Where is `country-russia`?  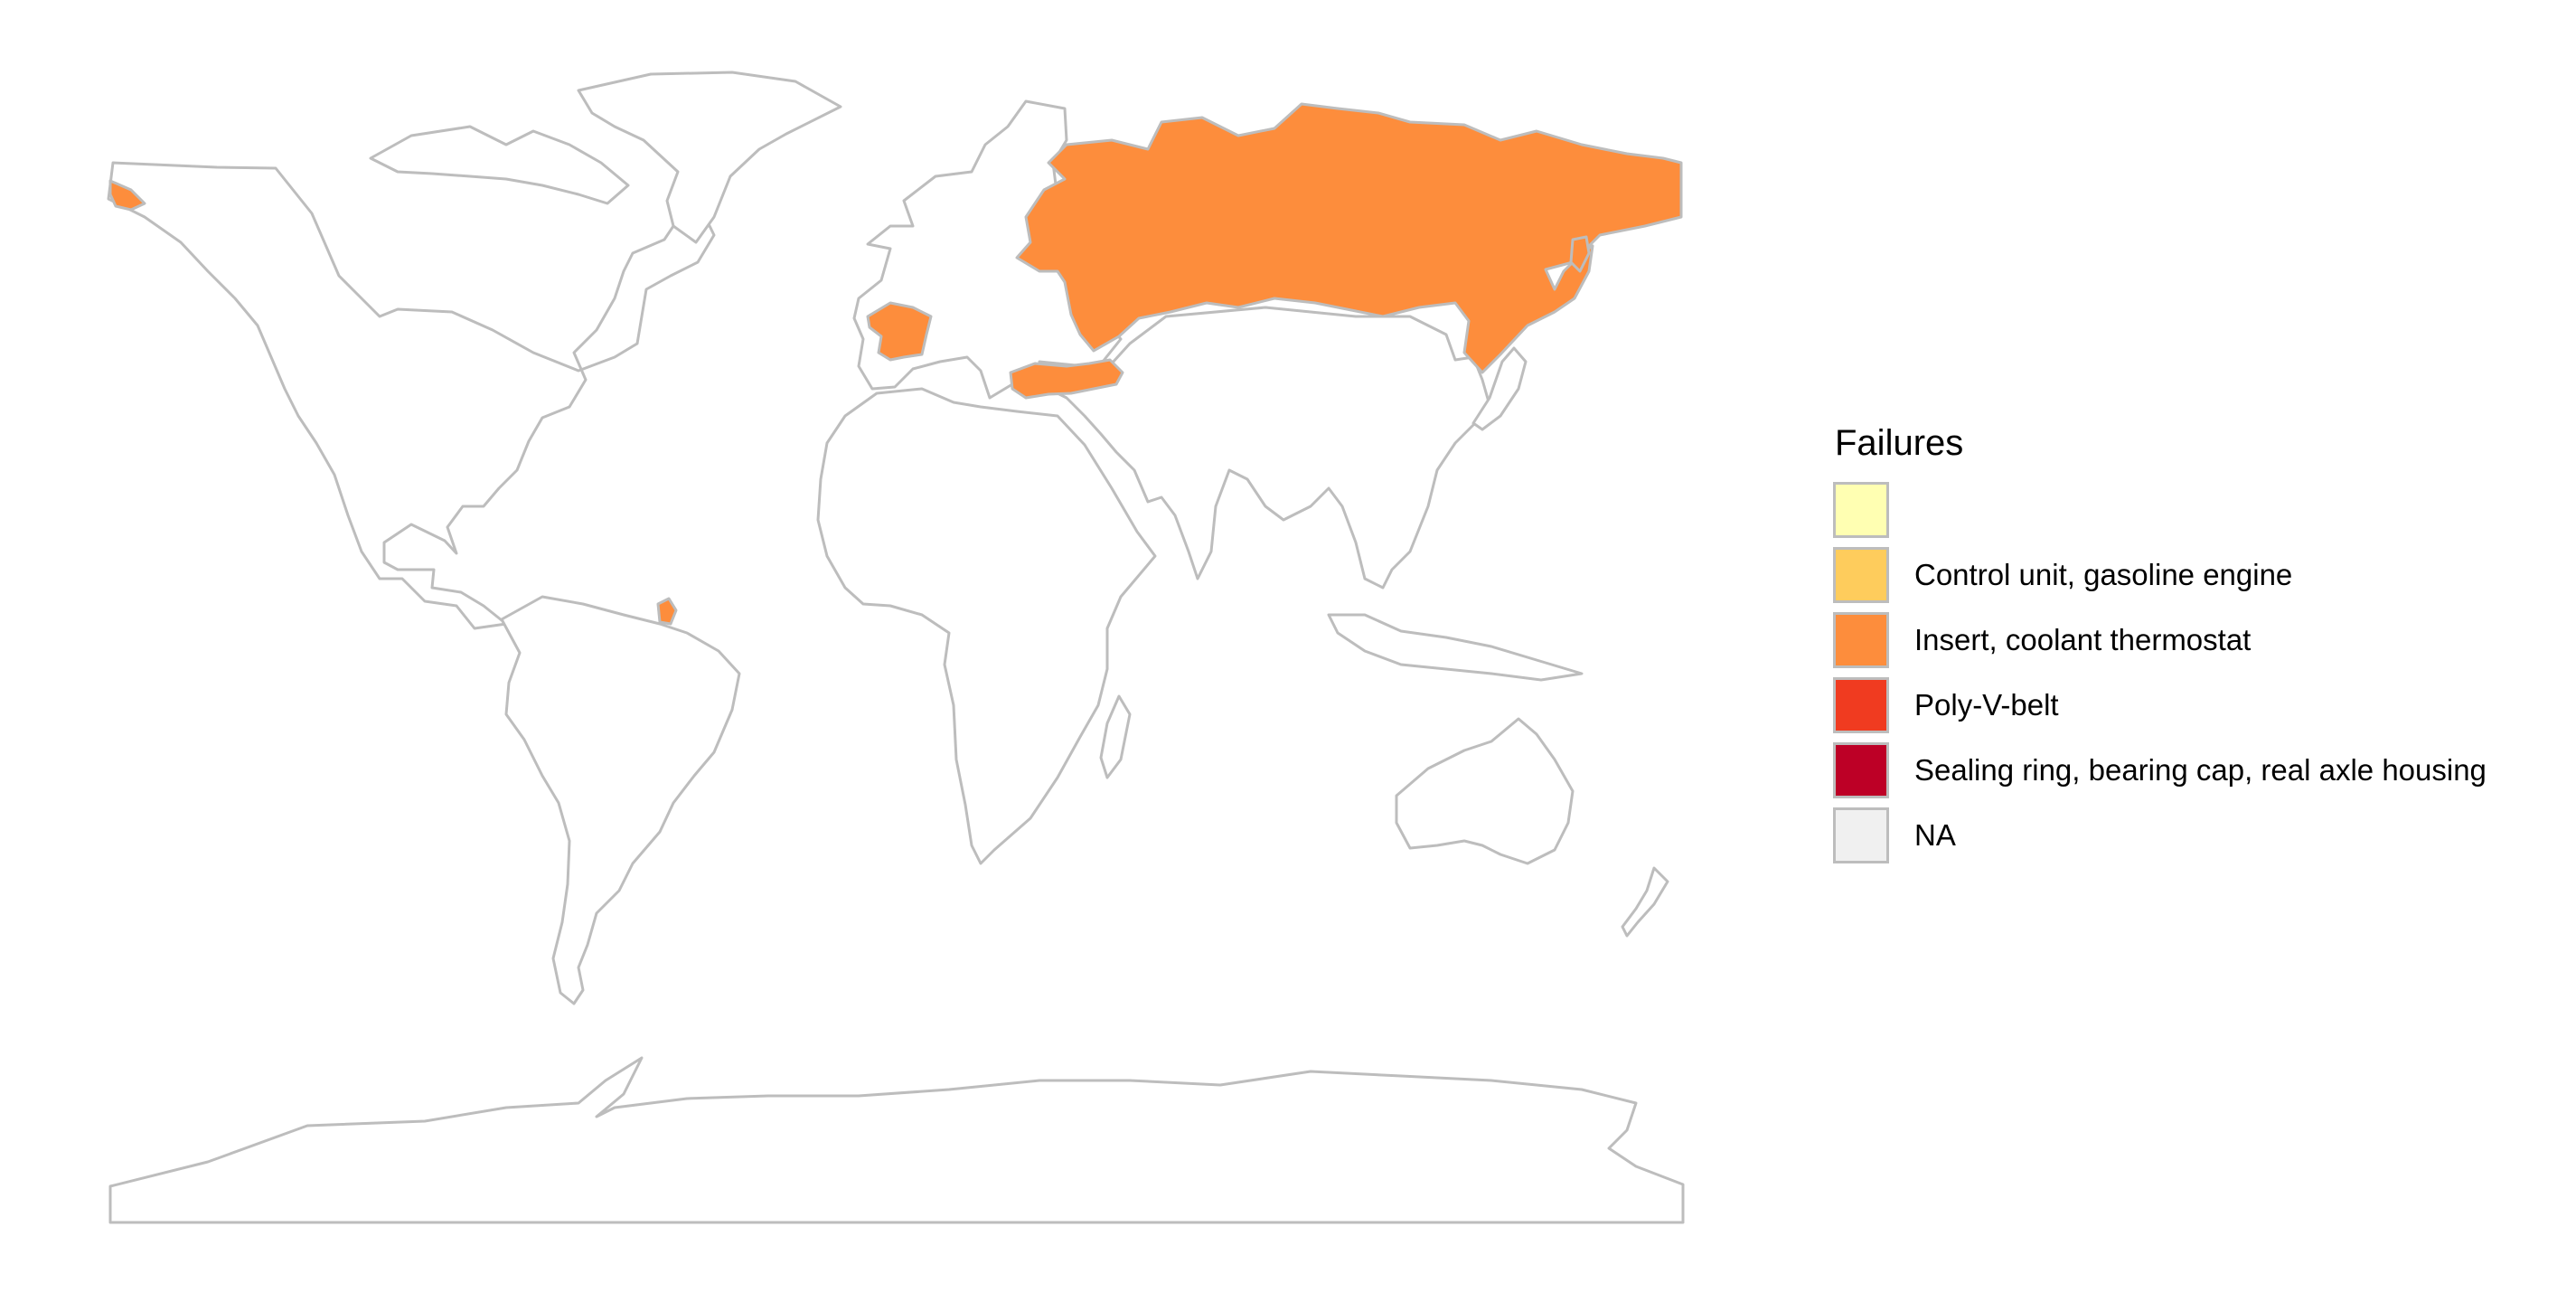 country-russia is located at coordinates (1349, 238).